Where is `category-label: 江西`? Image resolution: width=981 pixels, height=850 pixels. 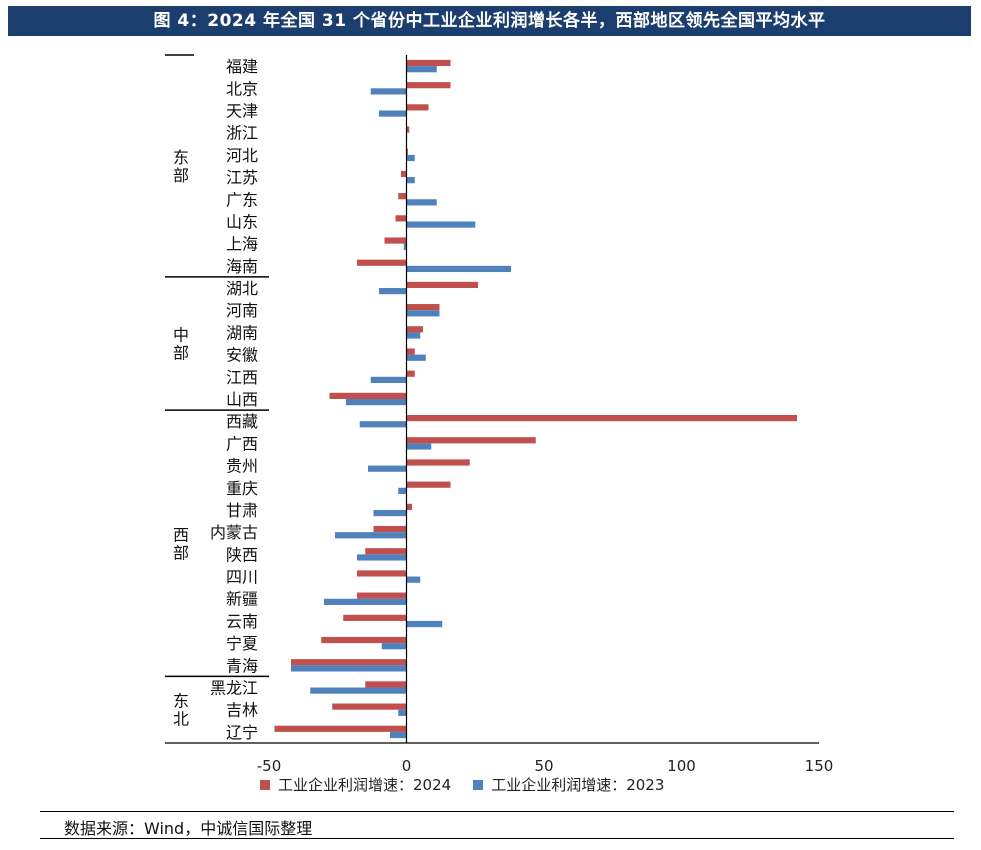
category-label: 江西 is located at coordinates (242, 377).